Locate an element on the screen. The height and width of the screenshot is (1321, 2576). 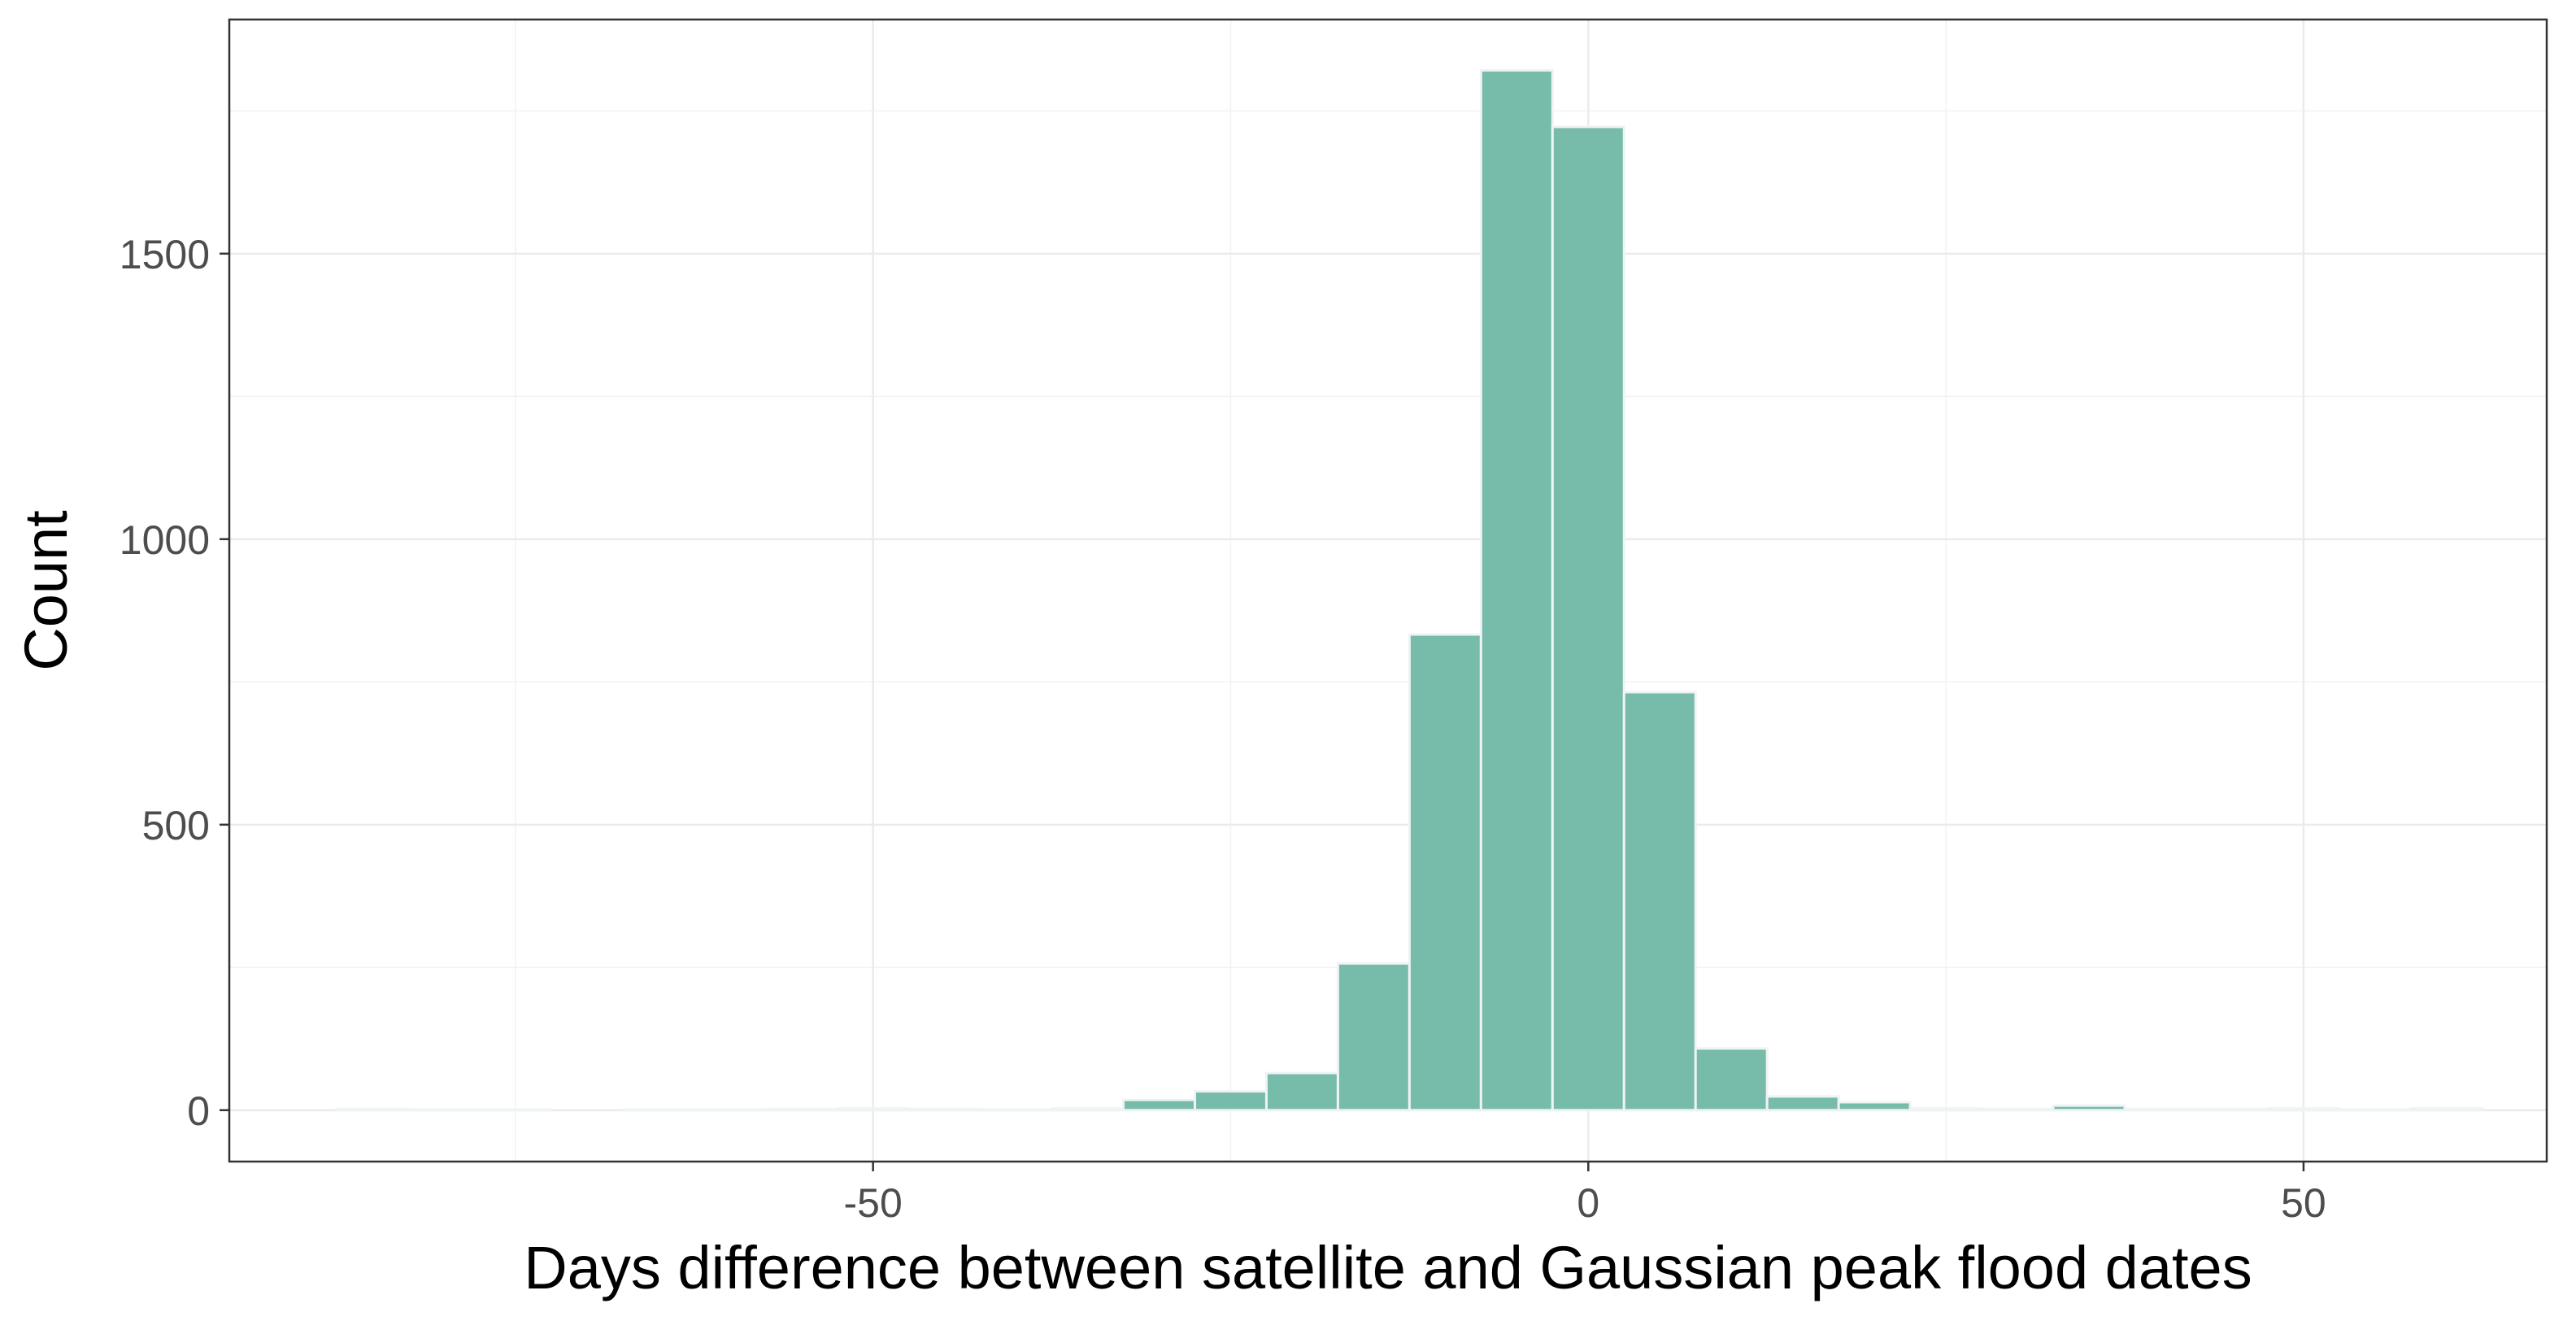
y-tick-label: 1000 is located at coordinates (165, 540).